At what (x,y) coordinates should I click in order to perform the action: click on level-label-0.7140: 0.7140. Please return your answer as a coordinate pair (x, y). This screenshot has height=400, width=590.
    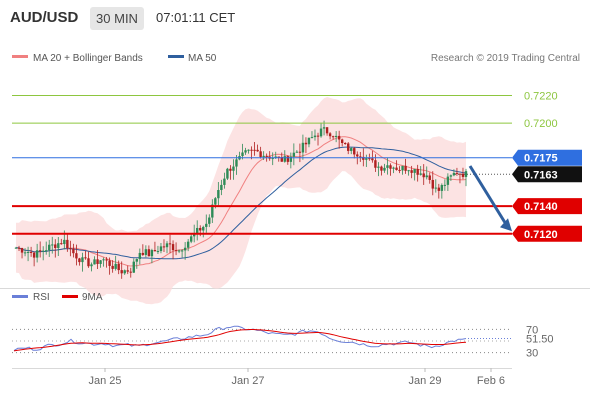
    Looking at the image, I should click on (541, 207).